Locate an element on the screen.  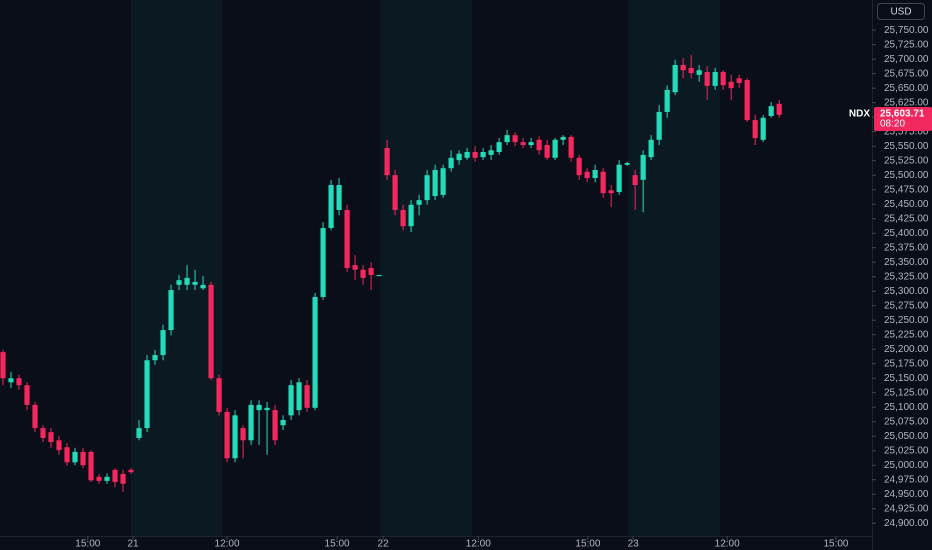
countdown-label: 08:20 is located at coordinates (892, 124).